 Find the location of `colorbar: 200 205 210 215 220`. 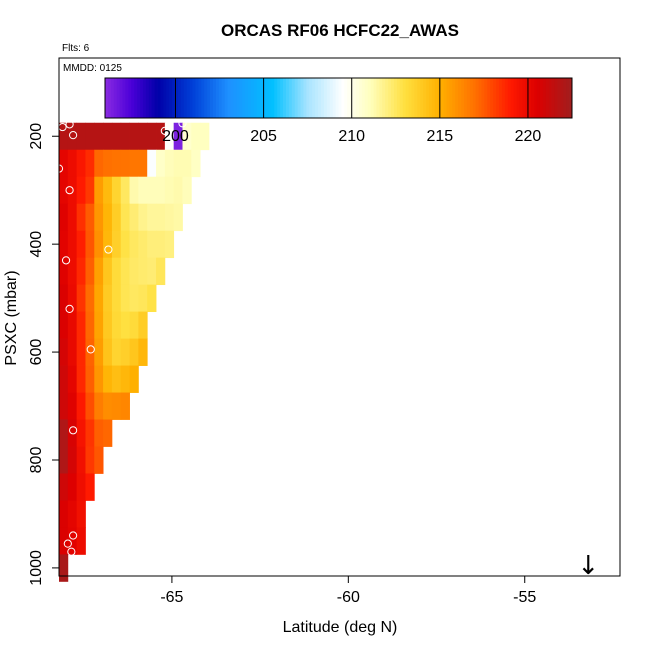

colorbar: 200 205 210 215 220 is located at coordinates (338, 111).